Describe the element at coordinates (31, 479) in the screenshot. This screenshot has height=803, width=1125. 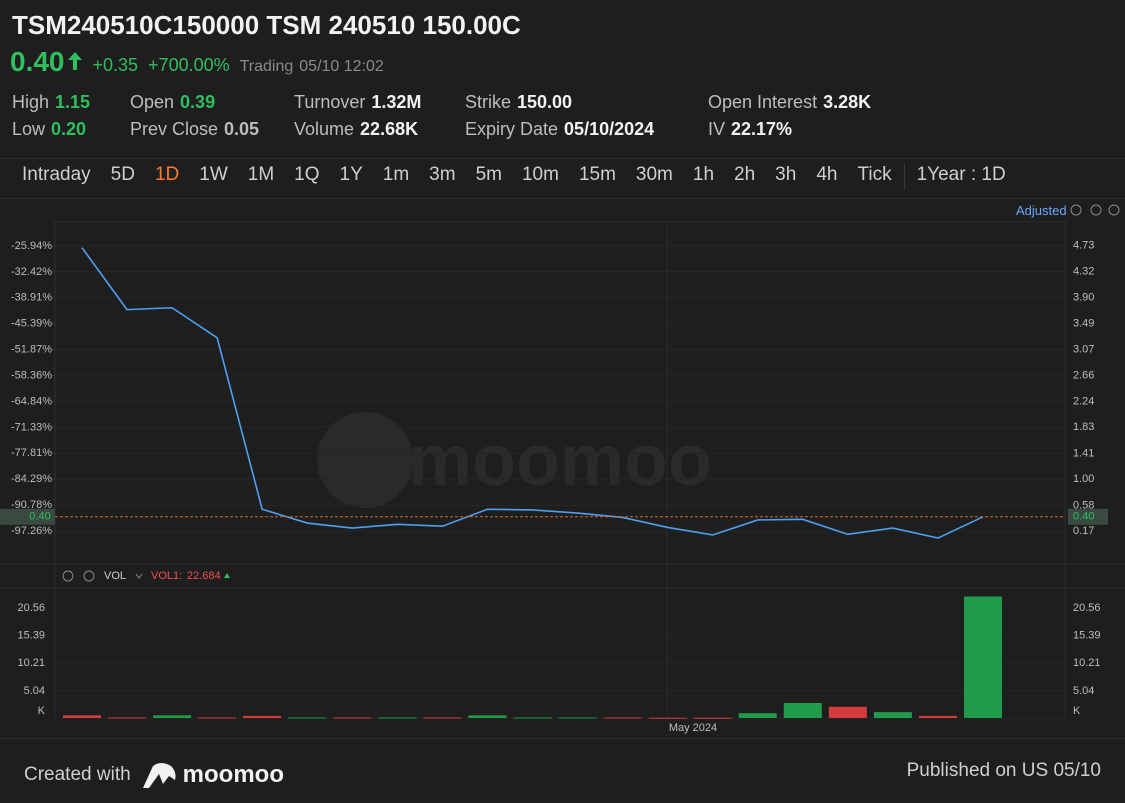
I see `y2-tick-label: -84.29%` at that location.